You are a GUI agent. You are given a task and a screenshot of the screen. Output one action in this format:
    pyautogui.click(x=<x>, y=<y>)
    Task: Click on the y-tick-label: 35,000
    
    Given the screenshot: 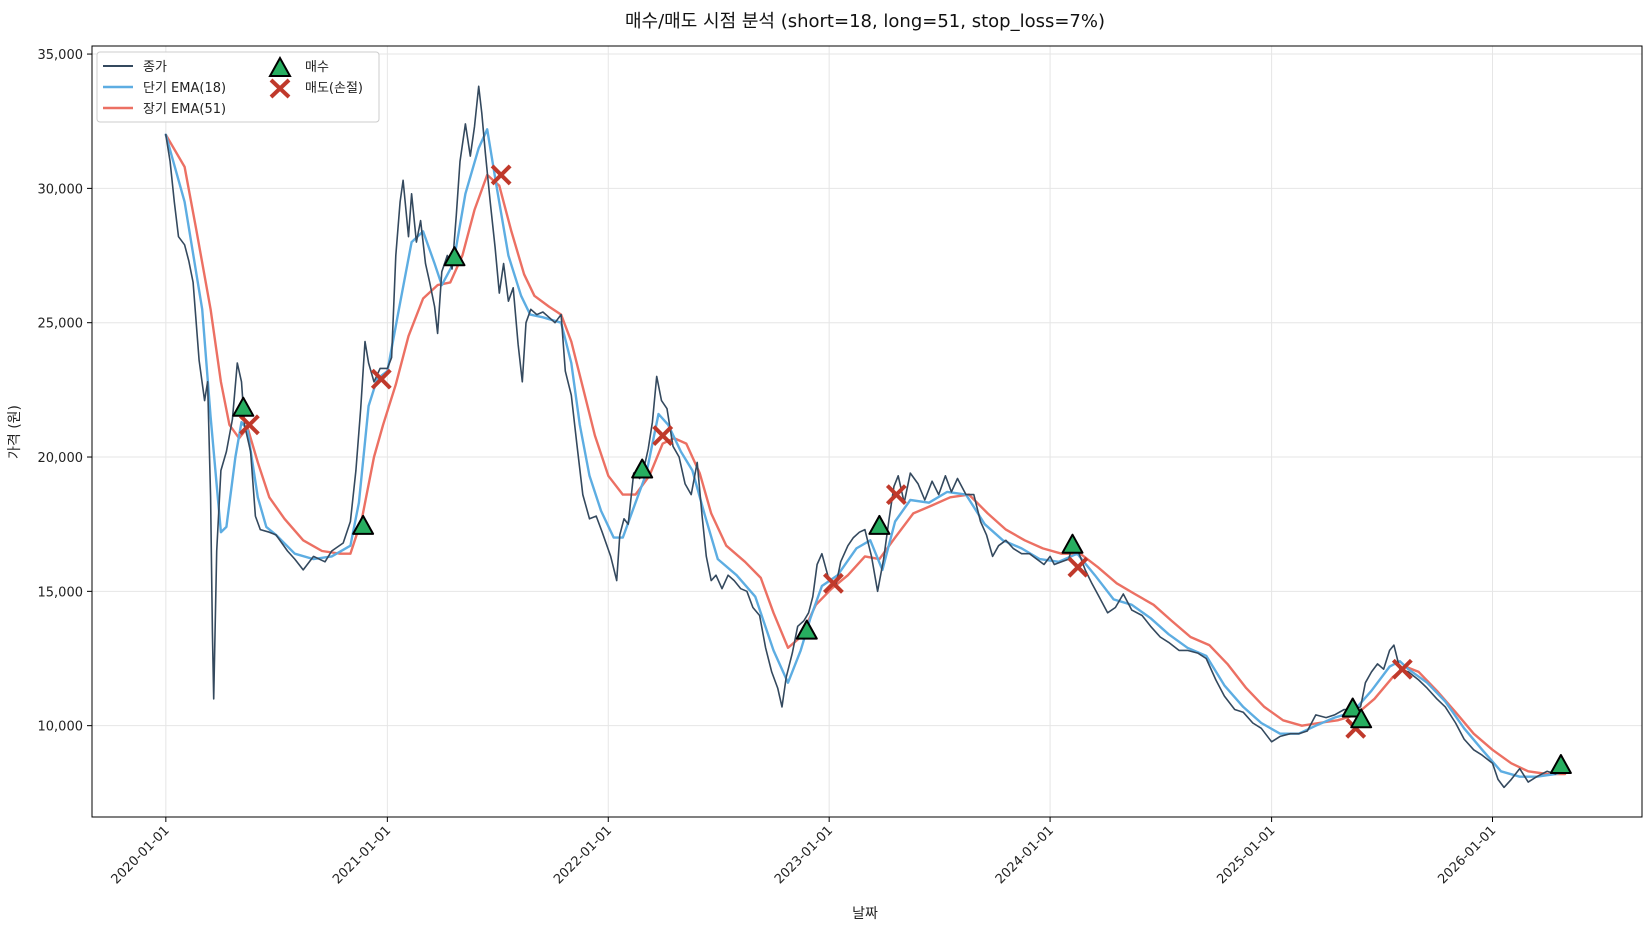 What is the action you would take?
    pyautogui.click(x=61, y=55)
    